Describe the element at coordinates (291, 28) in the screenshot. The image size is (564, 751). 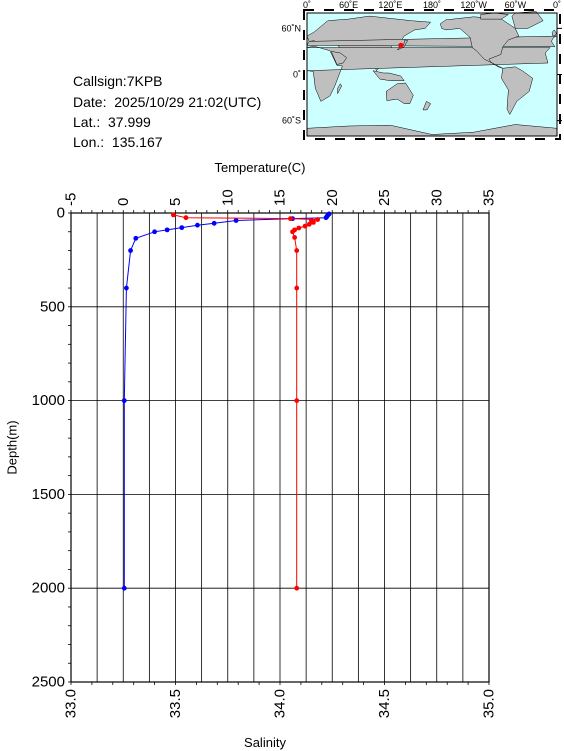
I see `map-lat-label: 60˚N` at that location.